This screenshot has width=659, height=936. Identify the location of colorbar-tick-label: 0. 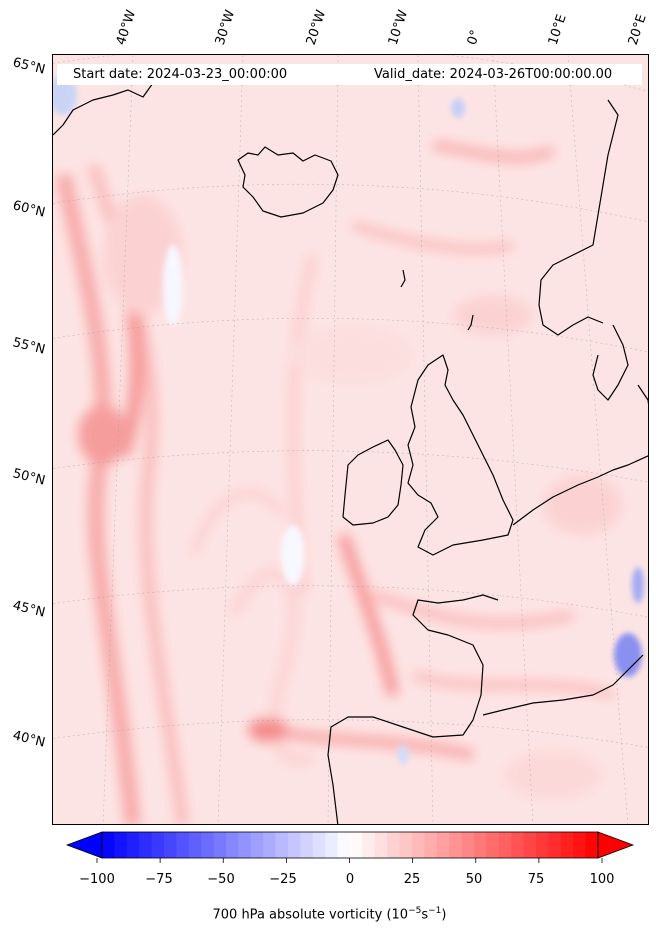
(350, 879).